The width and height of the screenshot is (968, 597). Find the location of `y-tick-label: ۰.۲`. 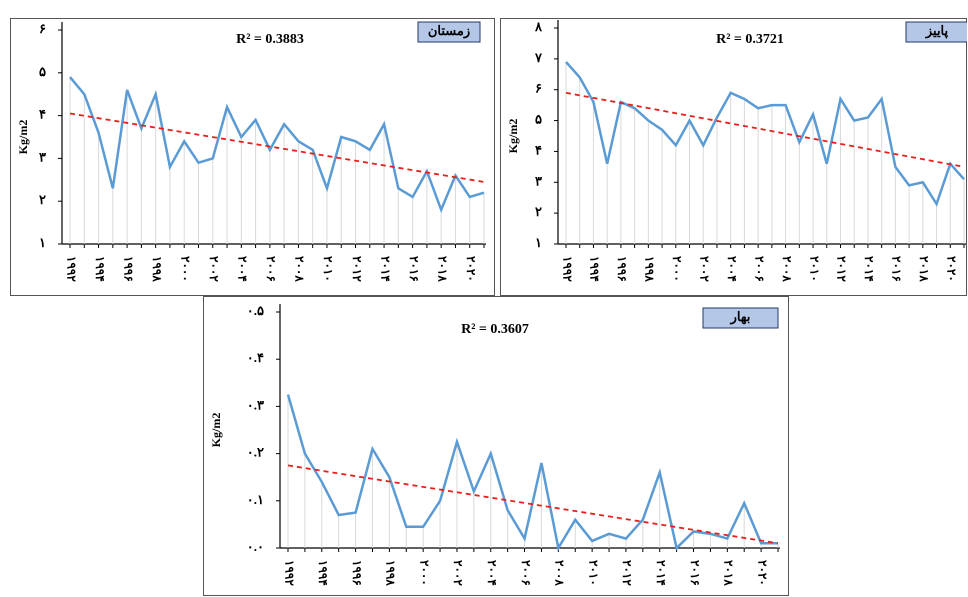

y-tick-label: ۰.۲ is located at coordinates (255, 452).